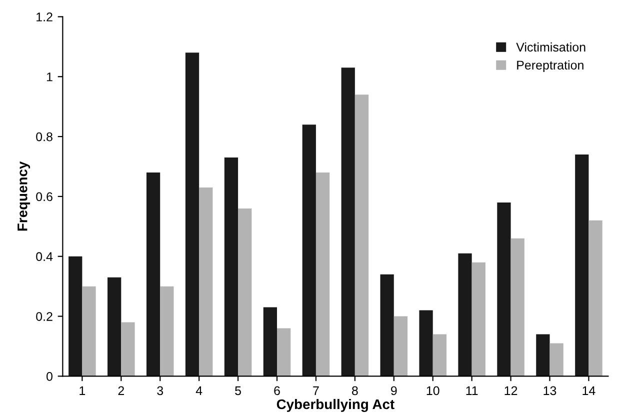 This screenshot has height=418, width=627. What do you see at coordinates (44, 257) in the screenshot?
I see `y-tick-label: 0.4` at bounding box center [44, 257].